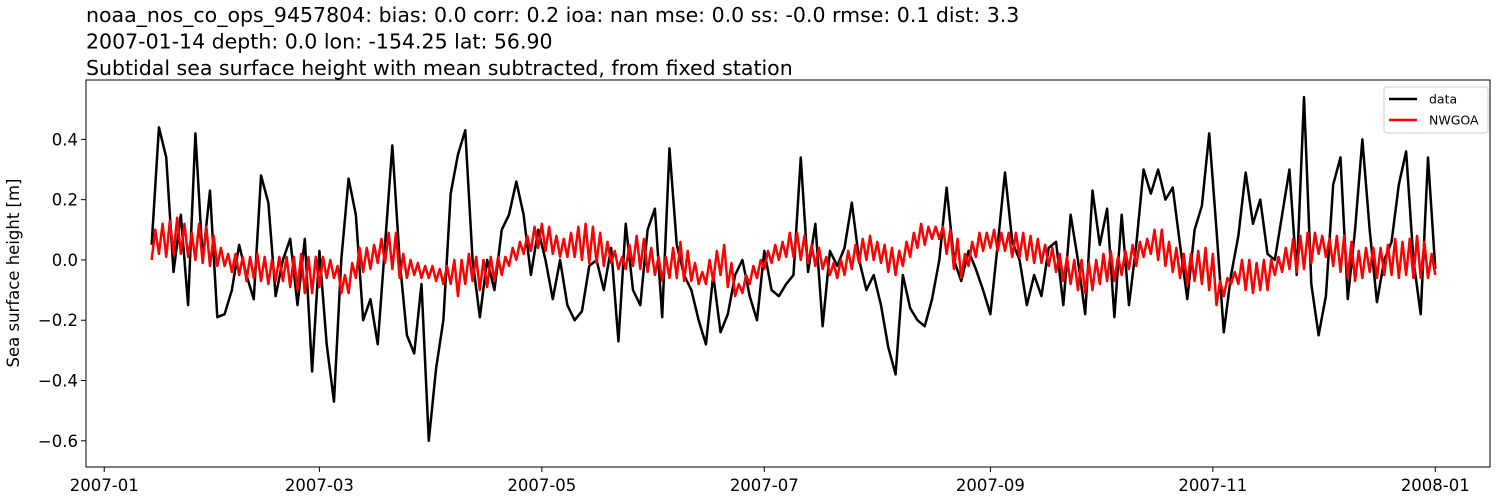 The image size is (1500, 504). What do you see at coordinates (1443, 99) in the screenshot?
I see `legend-label-data: data` at bounding box center [1443, 99].